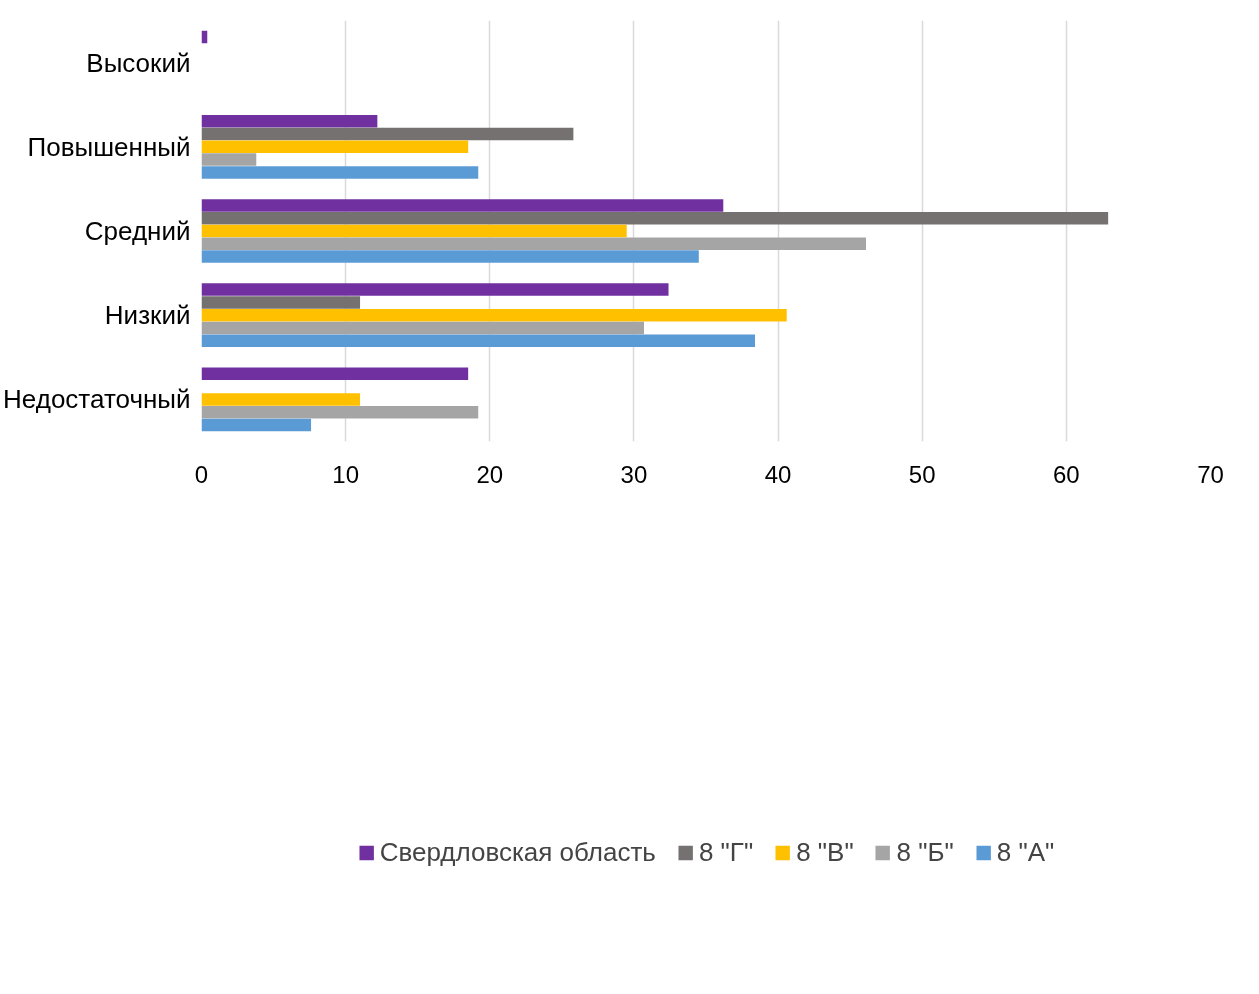 Image resolution: width=1259 pixels, height=994 pixels. I want to click on y-tick-label: Средний, so click(137, 231).